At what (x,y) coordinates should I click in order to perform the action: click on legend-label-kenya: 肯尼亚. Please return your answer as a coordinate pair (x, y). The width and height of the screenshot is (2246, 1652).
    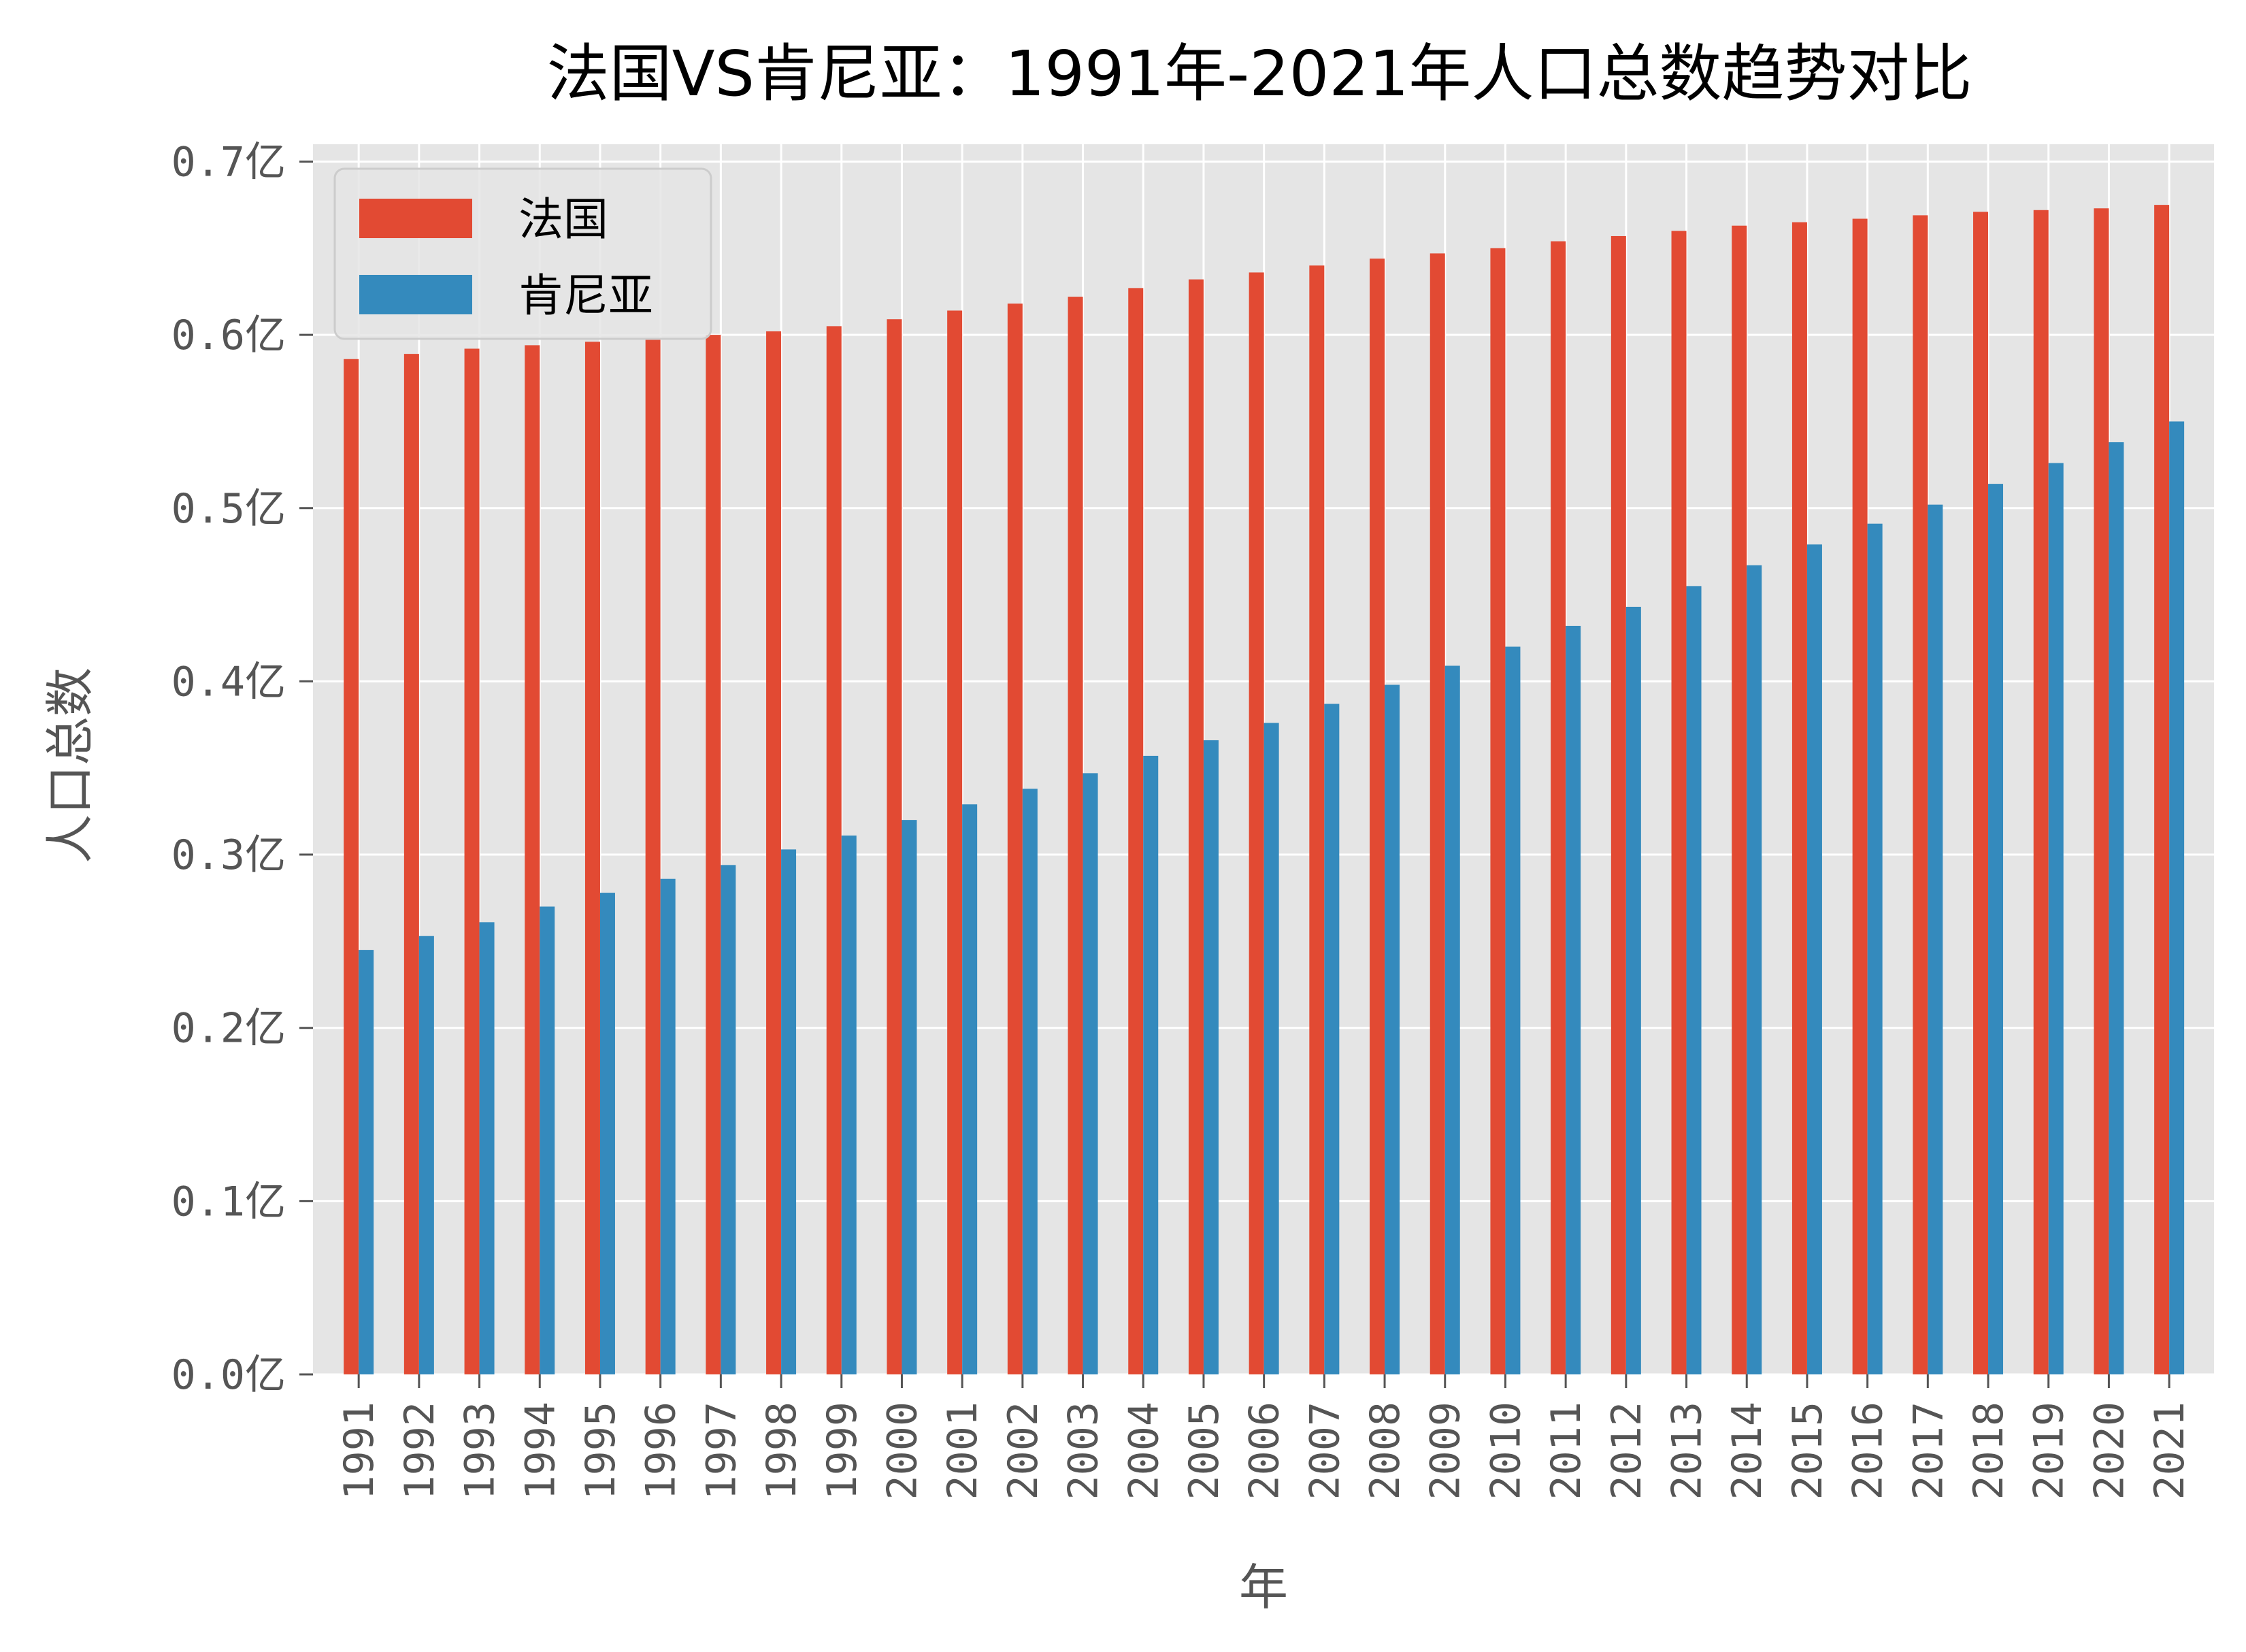
    Looking at the image, I should click on (585, 295).